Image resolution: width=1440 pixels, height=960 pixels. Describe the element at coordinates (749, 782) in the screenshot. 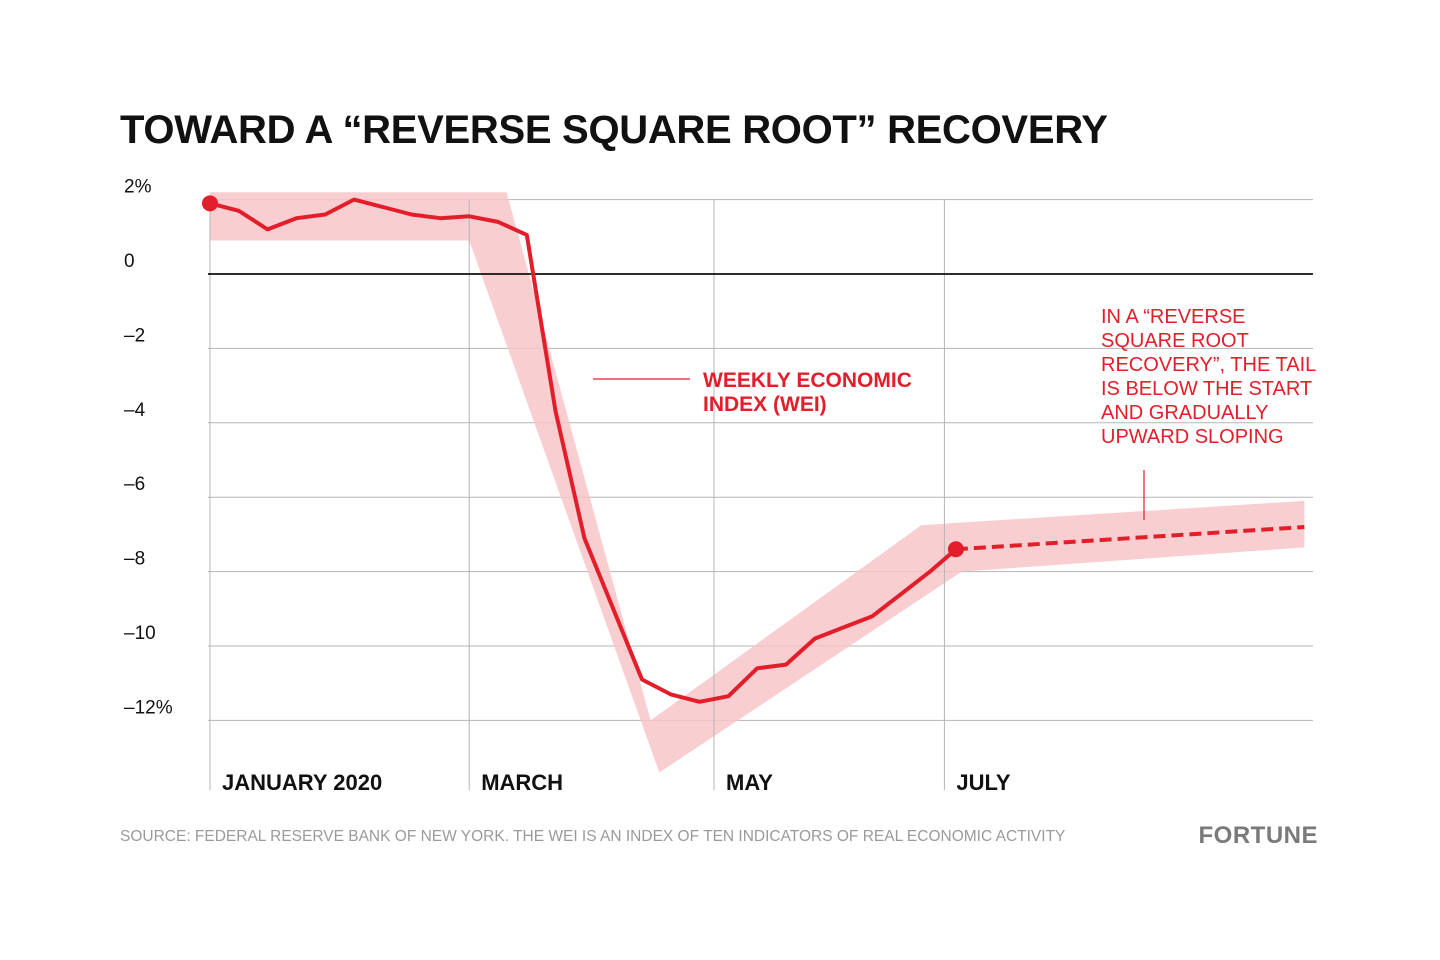

I see `x-tick-label: MAY` at that location.